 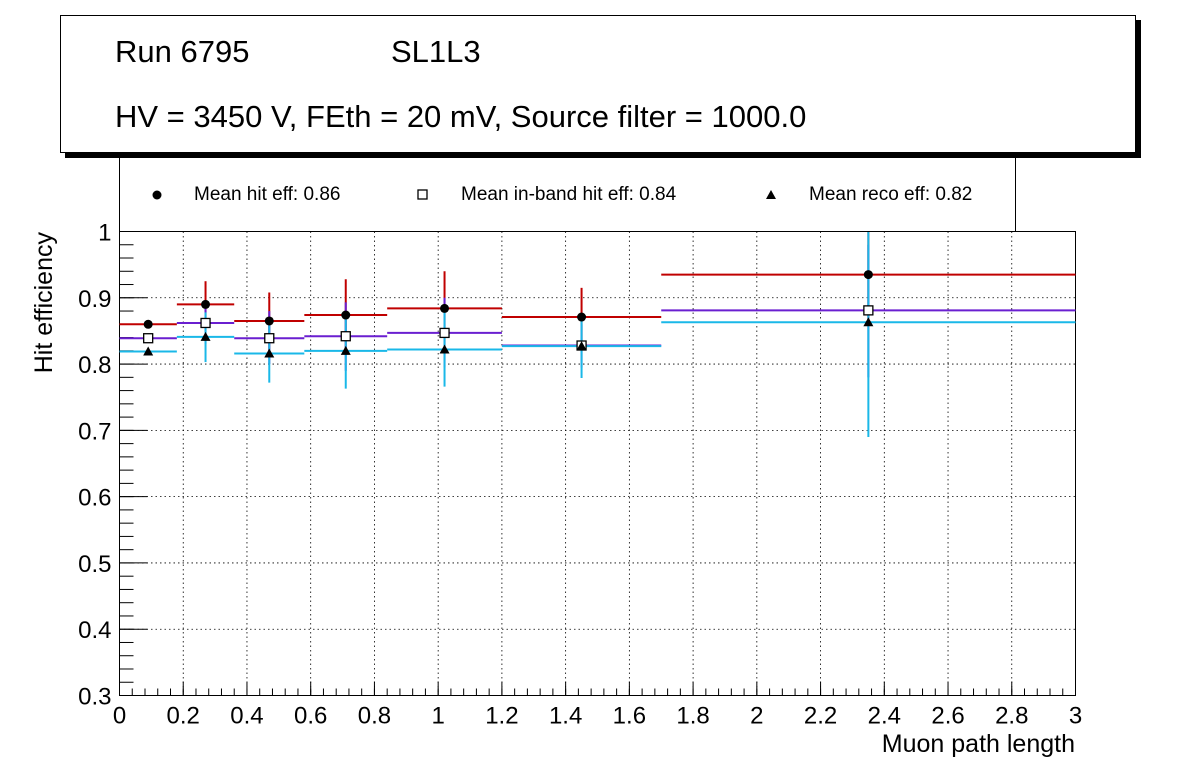 I want to click on x-tick-label: 1, so click(x=437, y=716).